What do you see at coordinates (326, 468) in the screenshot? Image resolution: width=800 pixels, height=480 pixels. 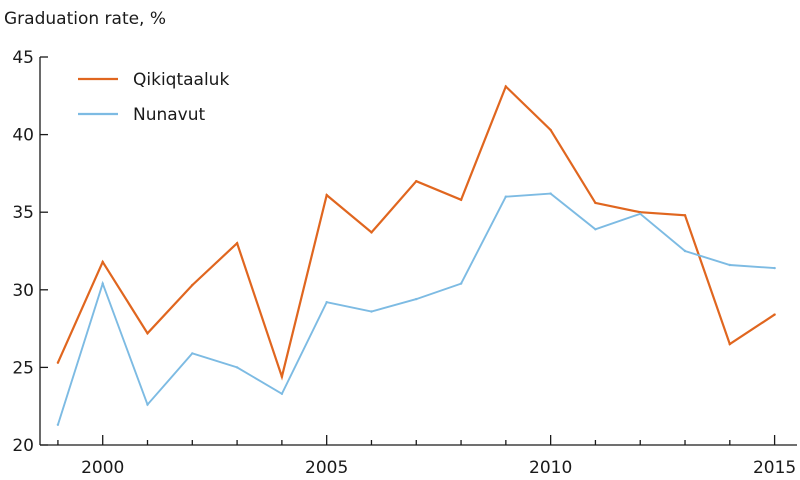 I see `x-tick-label: 2005` at bounding box center [326, 468].